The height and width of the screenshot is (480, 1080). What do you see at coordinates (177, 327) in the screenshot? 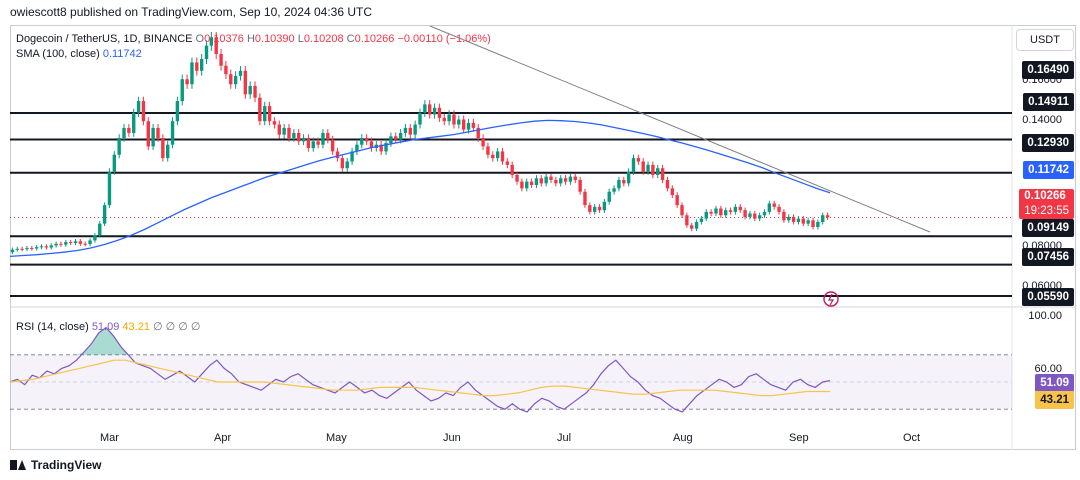
I see `rsi-extra: ∅ ∅ ∅ ∅` at bounding box center [177, 327].